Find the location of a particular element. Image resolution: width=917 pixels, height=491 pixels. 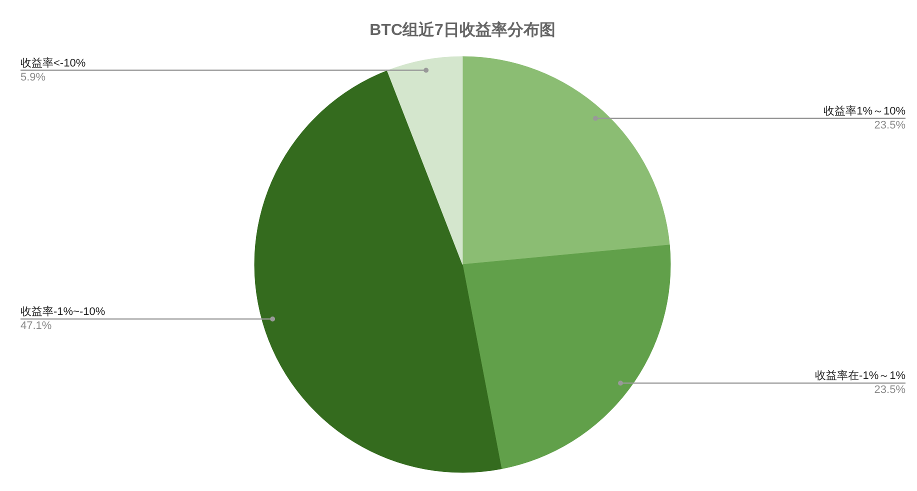

data-label: 47.1% is located at coordinates (36, 326).